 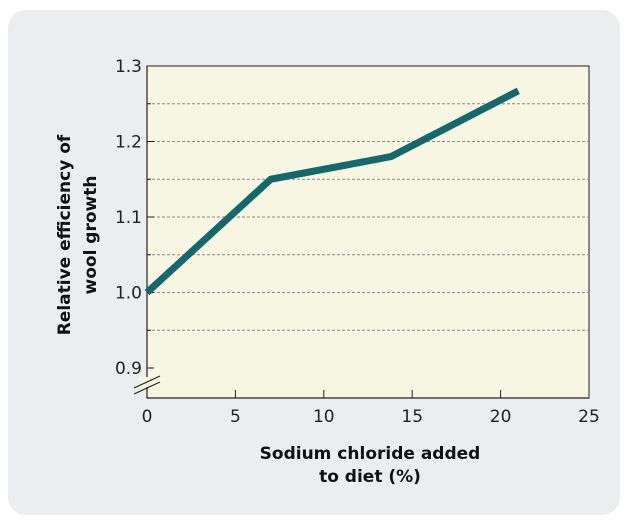 What do you see at coordinates (501, 417) in the screenshot?
I see `x-tick-label: 20` at bounding box center [501, 417].